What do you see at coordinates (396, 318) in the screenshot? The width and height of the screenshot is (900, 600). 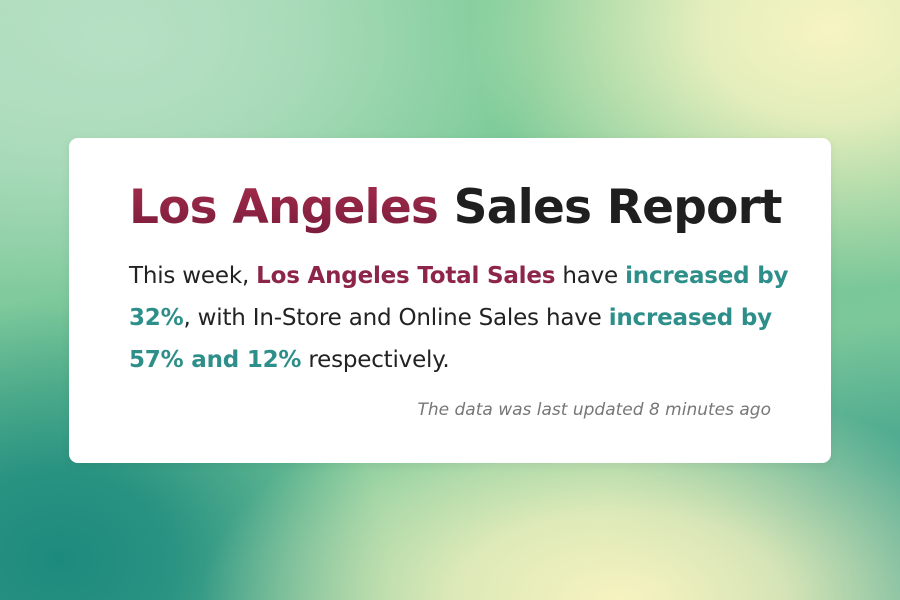 I see `summary-channels: , with In-Store and Online Sales have` at bounding box center [396, 318].